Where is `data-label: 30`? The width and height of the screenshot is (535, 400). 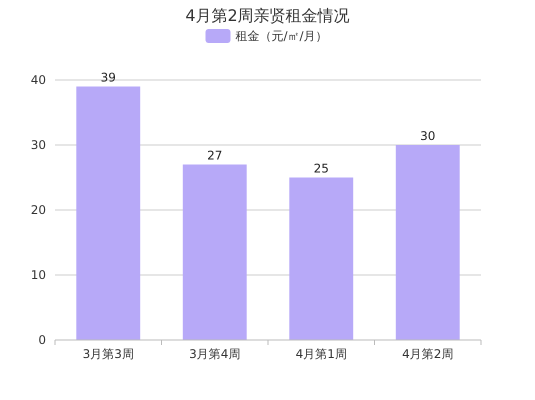 data-label: 30 is located at coordinates (428, 136).